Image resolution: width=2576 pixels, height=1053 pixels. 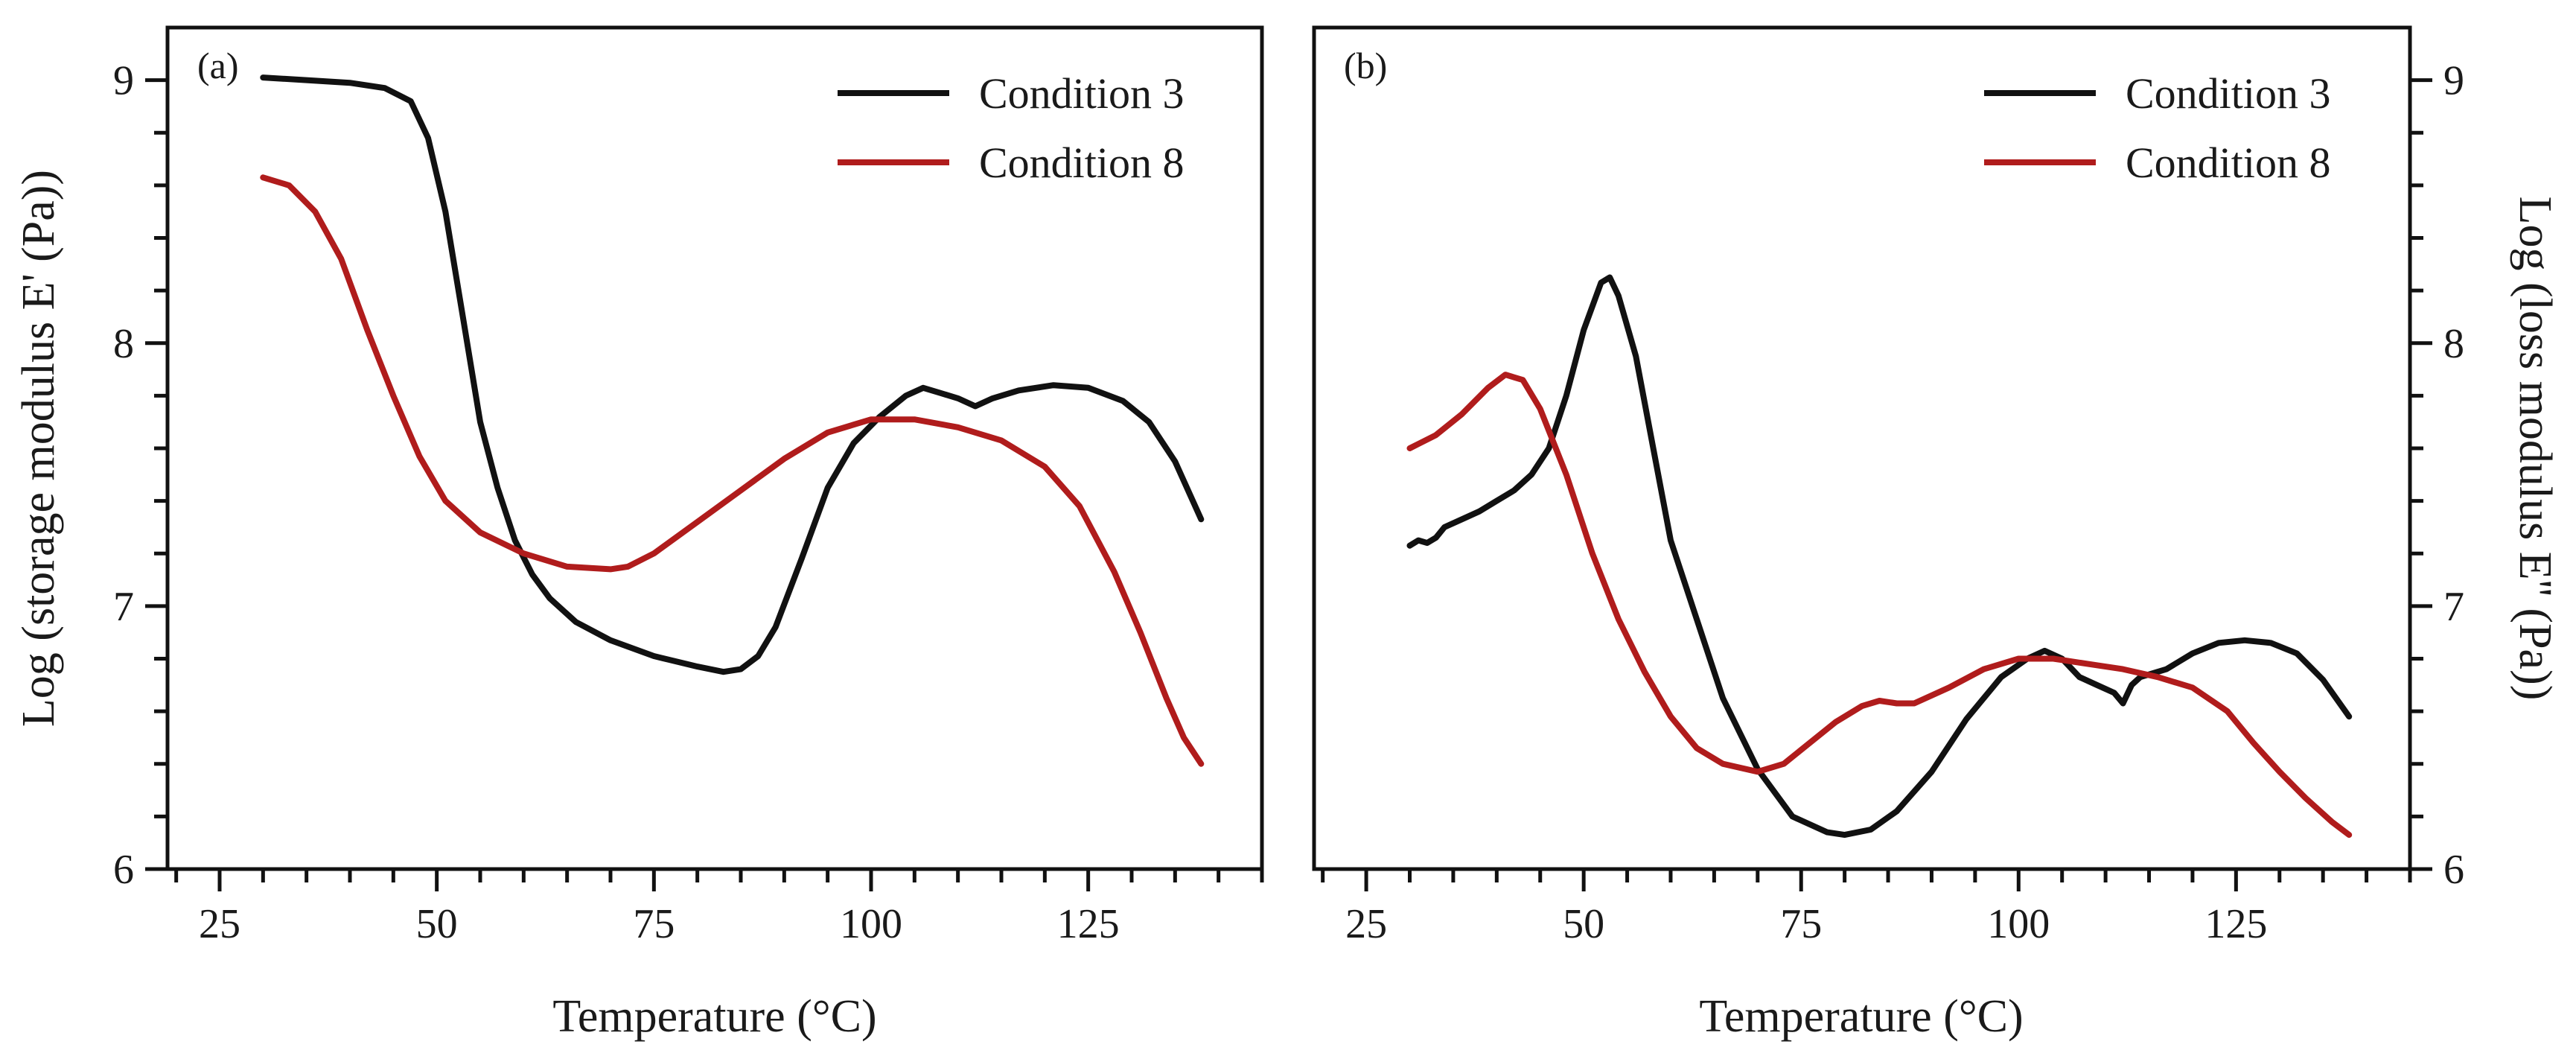 I want to click on a-x-tick-label-75: 75, so click(x=654, y=924).